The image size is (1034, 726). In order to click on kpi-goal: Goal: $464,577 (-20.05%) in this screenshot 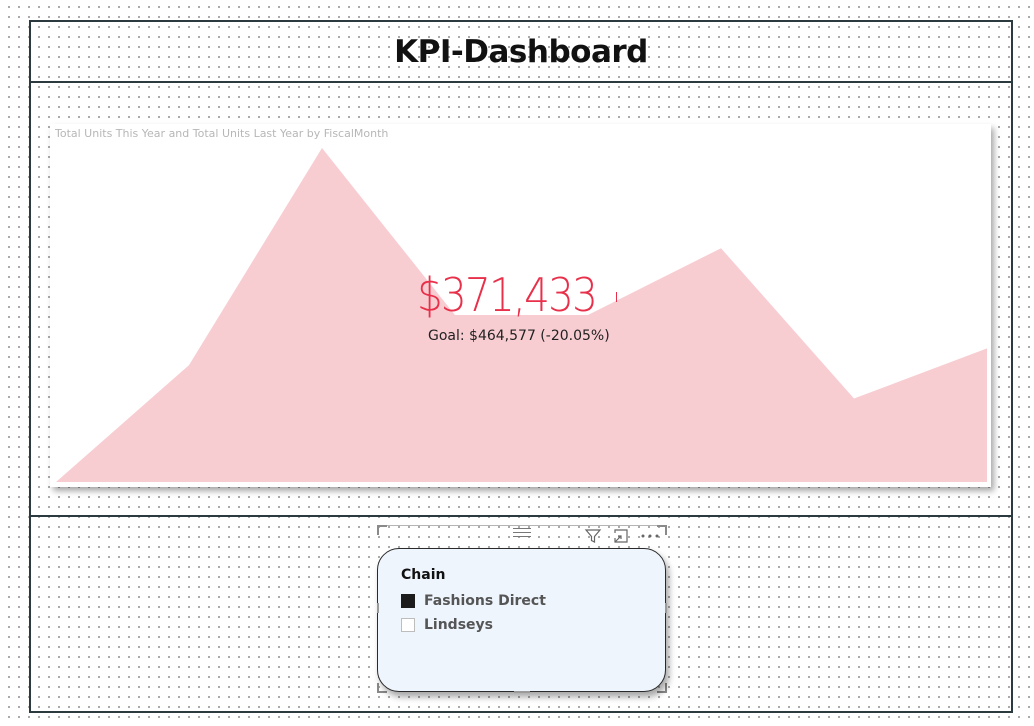, I will do `click(519, 336)`.